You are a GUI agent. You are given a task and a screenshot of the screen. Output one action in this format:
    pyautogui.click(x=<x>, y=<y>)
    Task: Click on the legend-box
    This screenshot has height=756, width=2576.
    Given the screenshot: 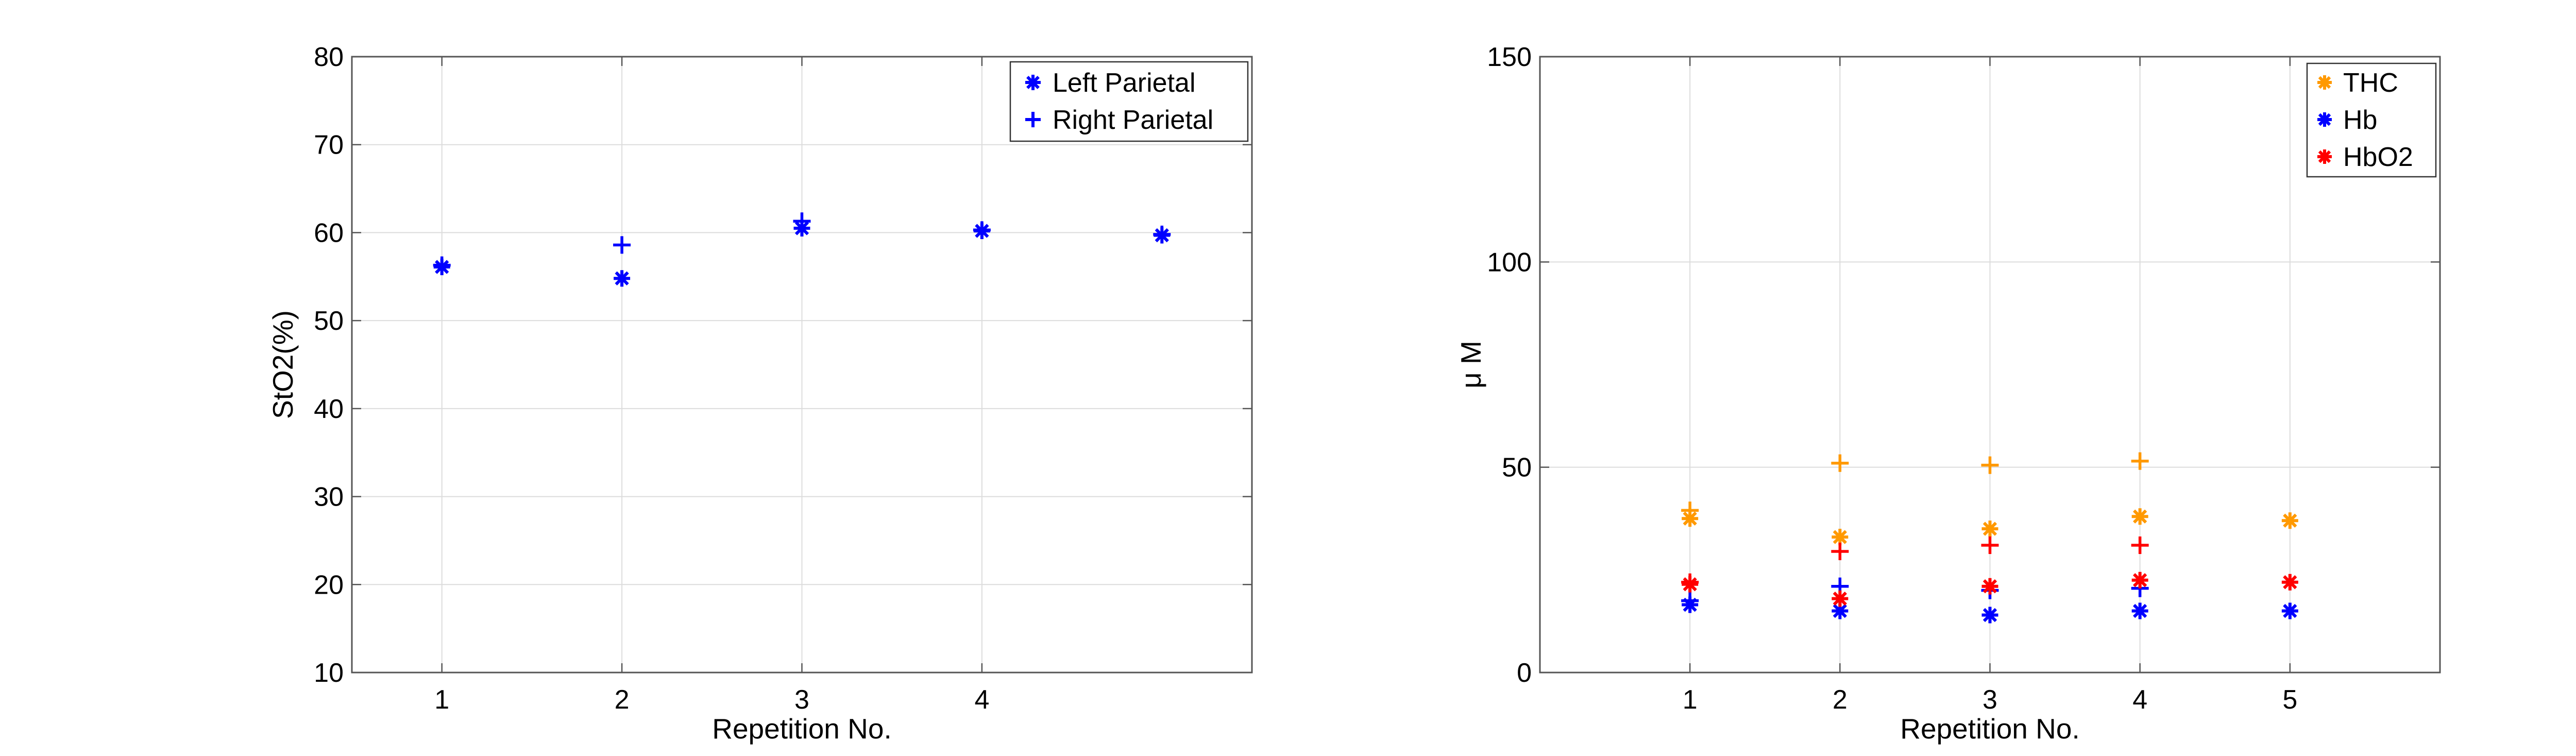 What is the action you would take?
    pyautogui.click(x=1129, y=102)
    